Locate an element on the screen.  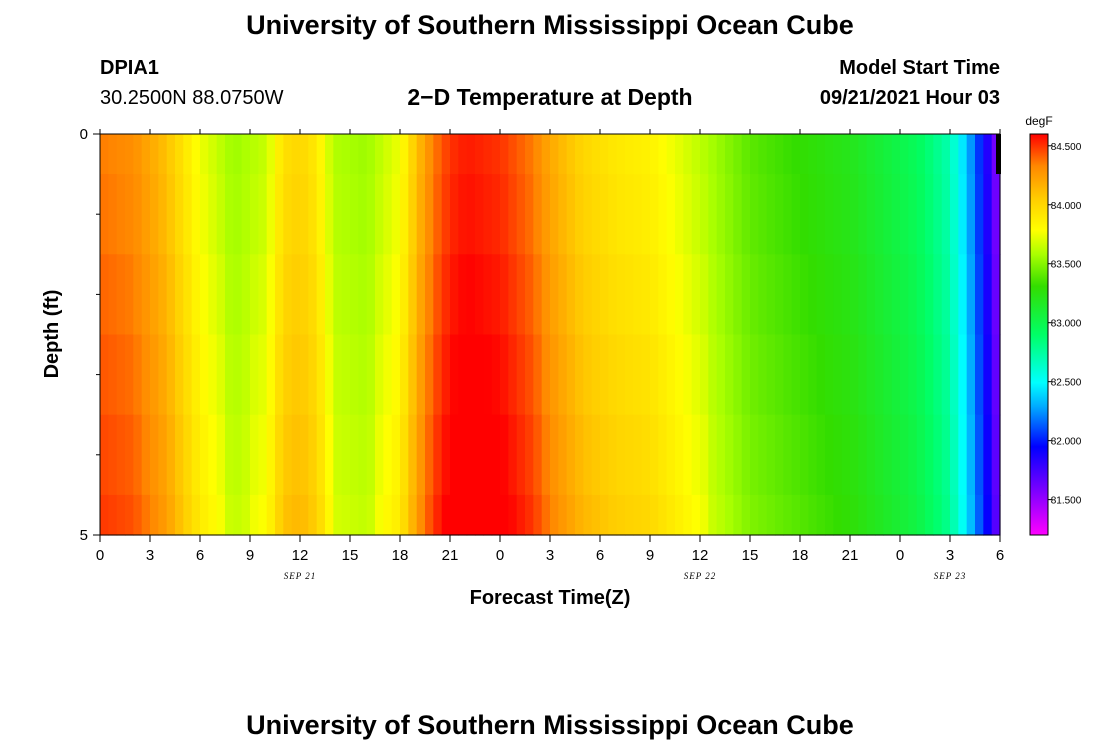
x-tick-label: 6 is located at coordinates (1000, 555).